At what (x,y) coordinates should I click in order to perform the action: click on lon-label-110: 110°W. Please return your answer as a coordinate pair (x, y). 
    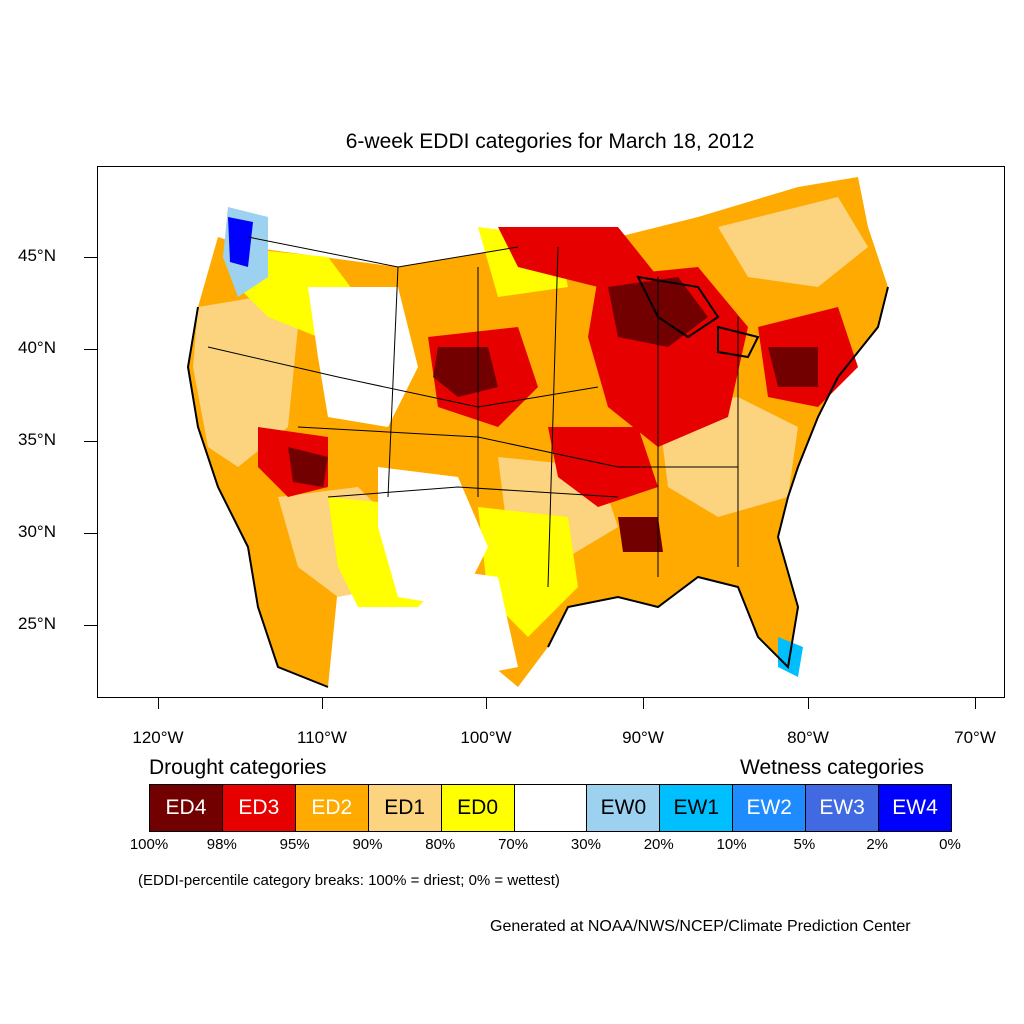
    Looking at the image, I should click on (322, 737).